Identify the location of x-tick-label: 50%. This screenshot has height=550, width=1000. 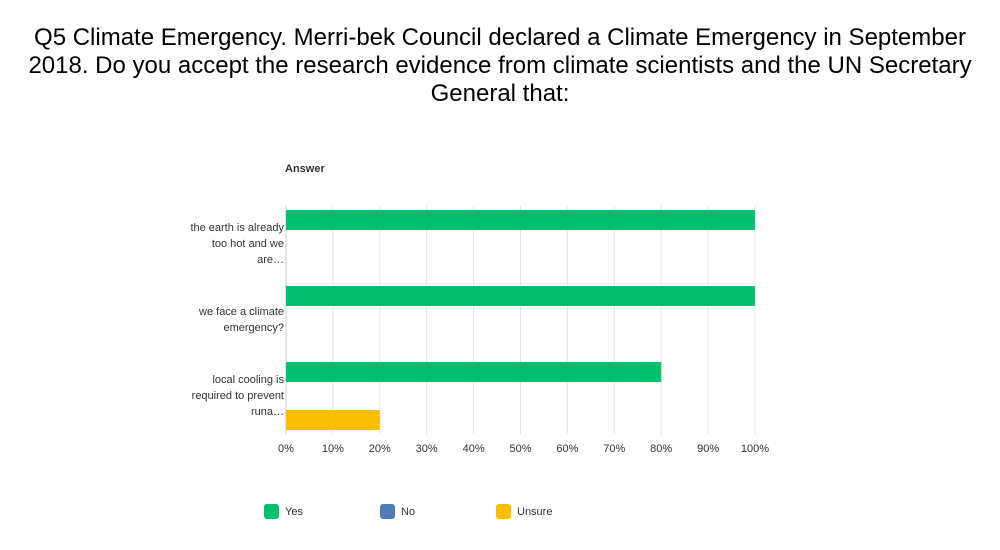
(520, 449).